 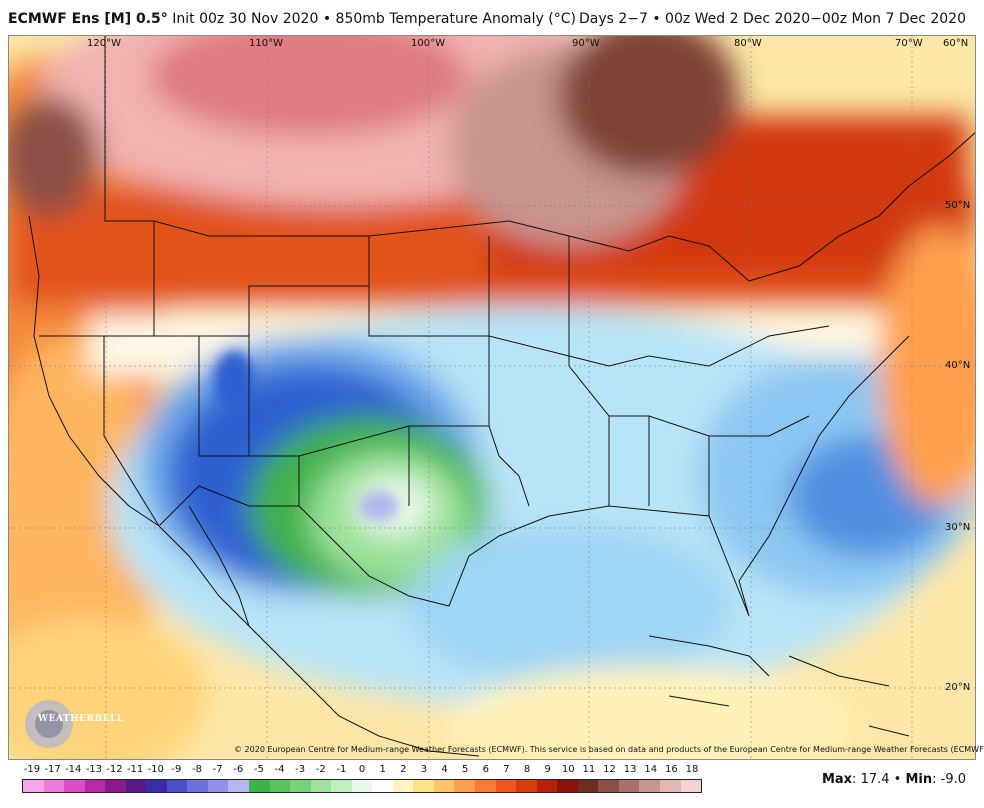 What do you see at coordinates (956, 43) in the screenshot?
I see `lat-label-60n: 60°N` at bounding box center [956, 43].